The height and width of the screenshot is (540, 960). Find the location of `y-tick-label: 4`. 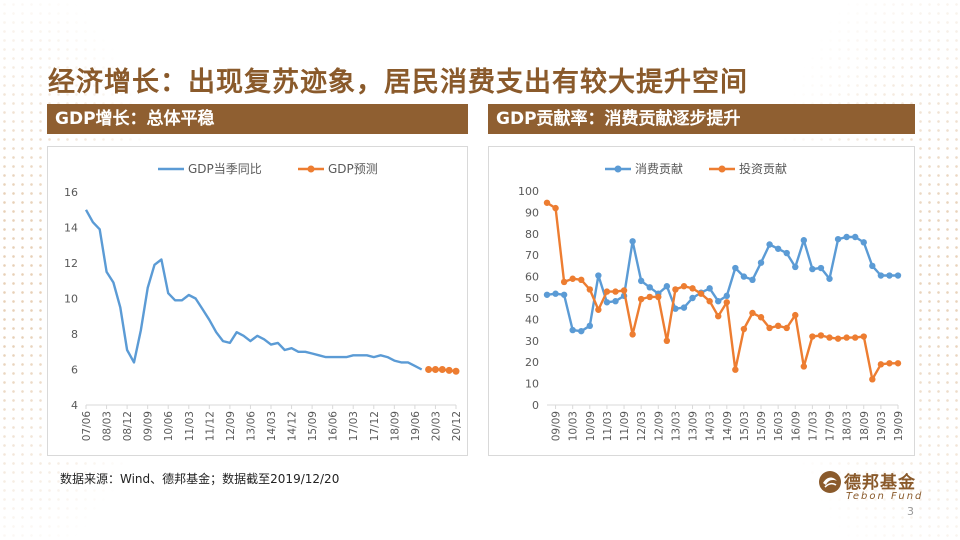

y-tick-label: 4 is located at coordinates (74, 405).